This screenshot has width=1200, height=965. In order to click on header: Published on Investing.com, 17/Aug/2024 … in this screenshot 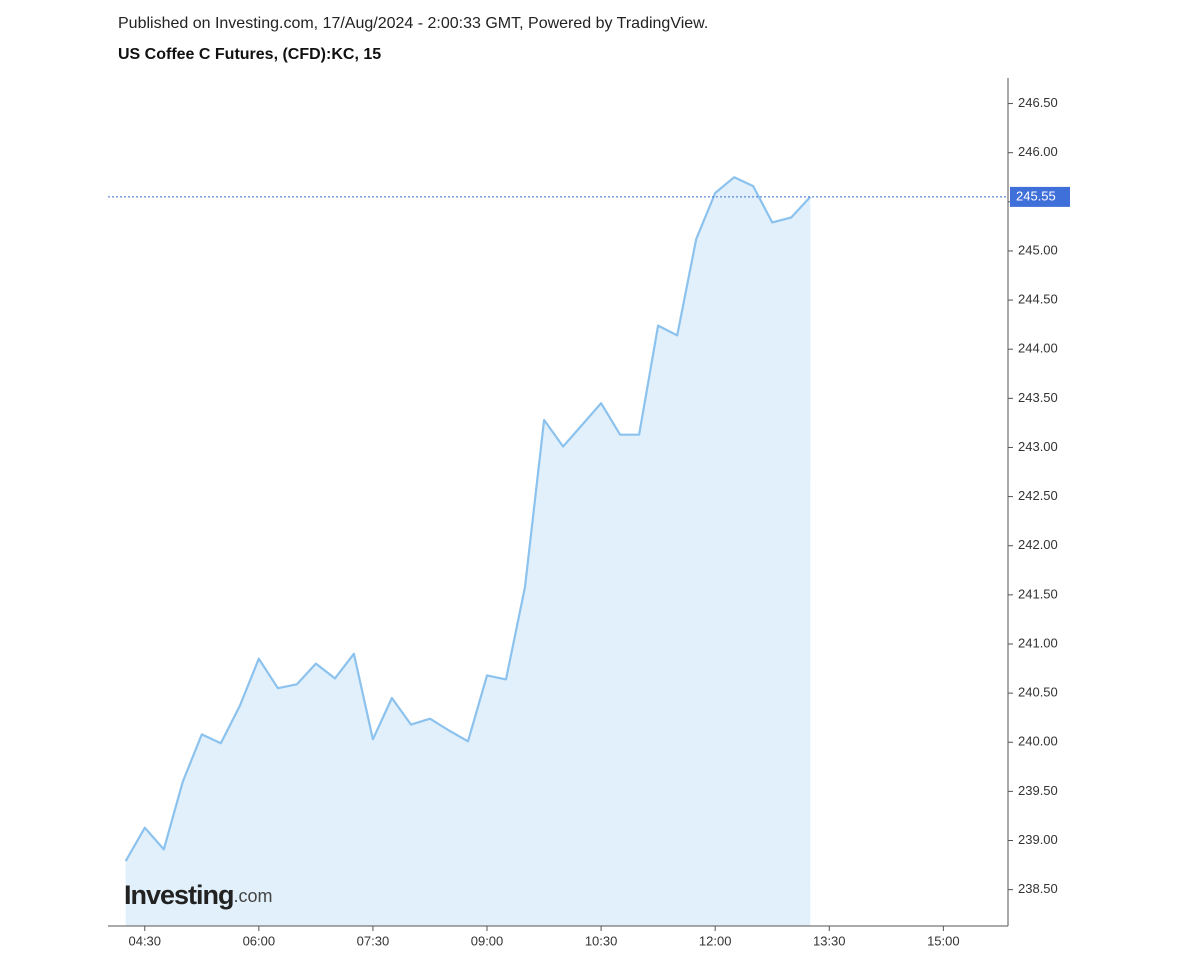, I will do `click(413, 23)`.